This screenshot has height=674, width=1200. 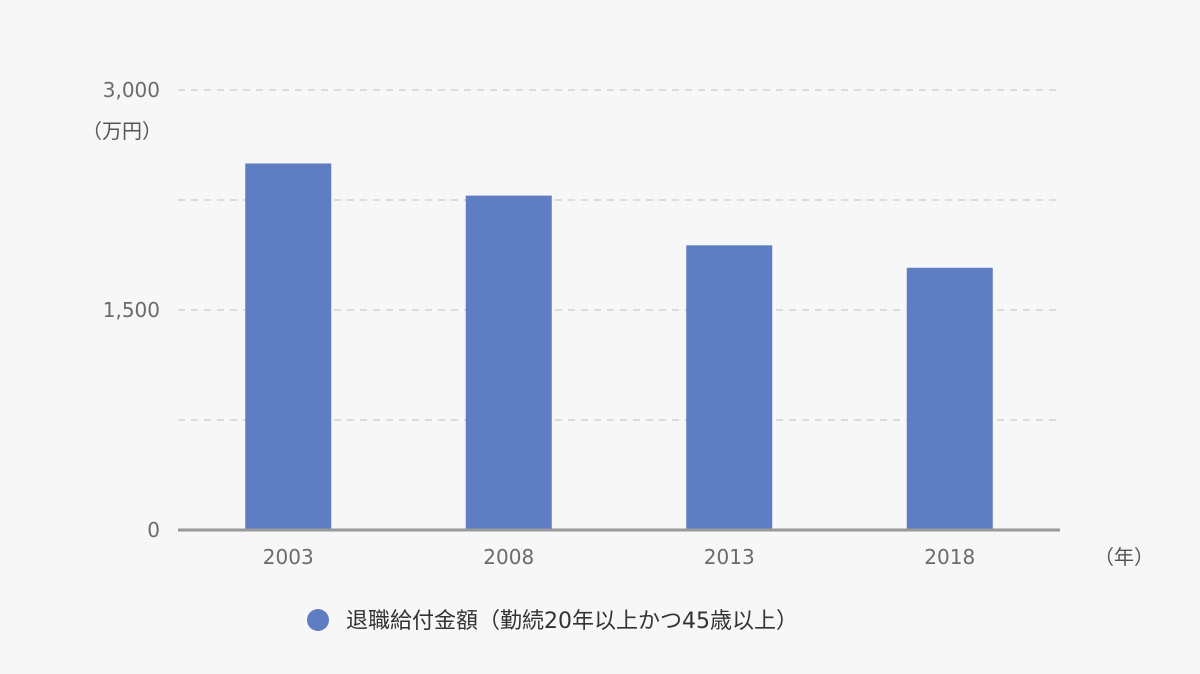 I want to click on x-tick-label: 2013, so click(x=729, y=557).